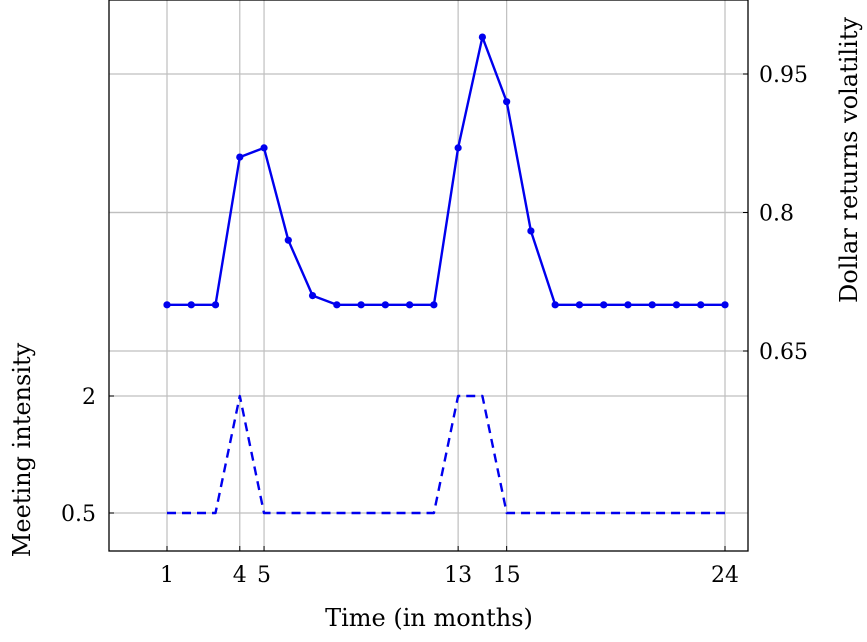  What do you see at coordinates (89, 397) in the screenshot?
I see `left-y-tick-label: 2` at bounding box center [89, 397].